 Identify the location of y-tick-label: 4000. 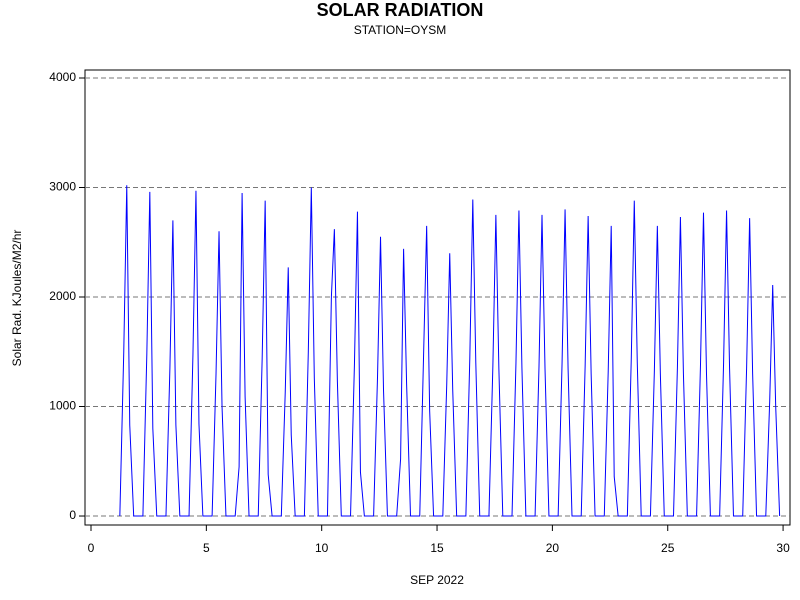
(62, 77).